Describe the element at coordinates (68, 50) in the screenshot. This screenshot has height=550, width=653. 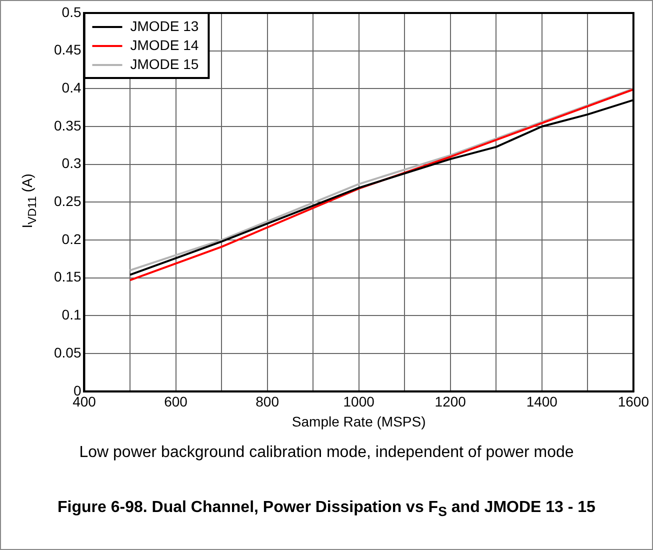
I see `y-tick-label: 0.45` at that location.